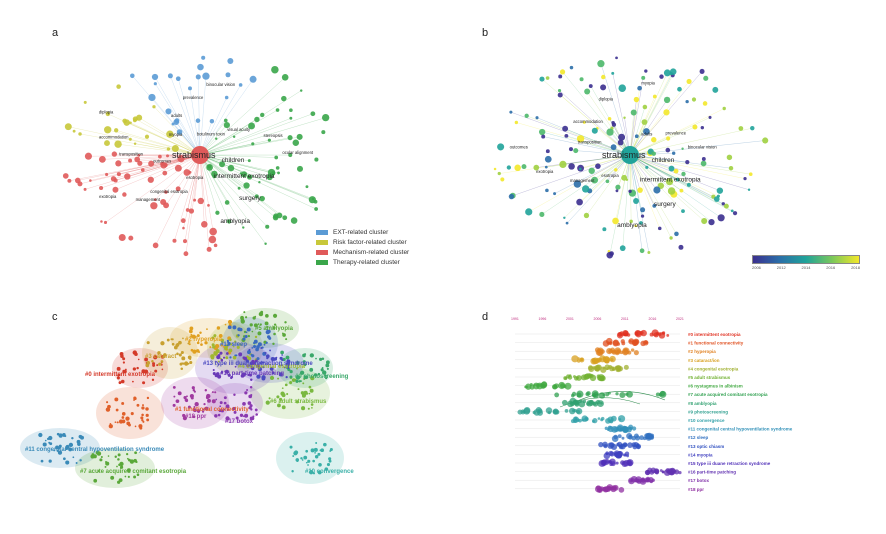 The width and height of the screenshot is (886, 534). What do you see at coordinates (519, 146) in the screenshot?
I see `keyword-label: outcomes` at bounding box center [519, 146].